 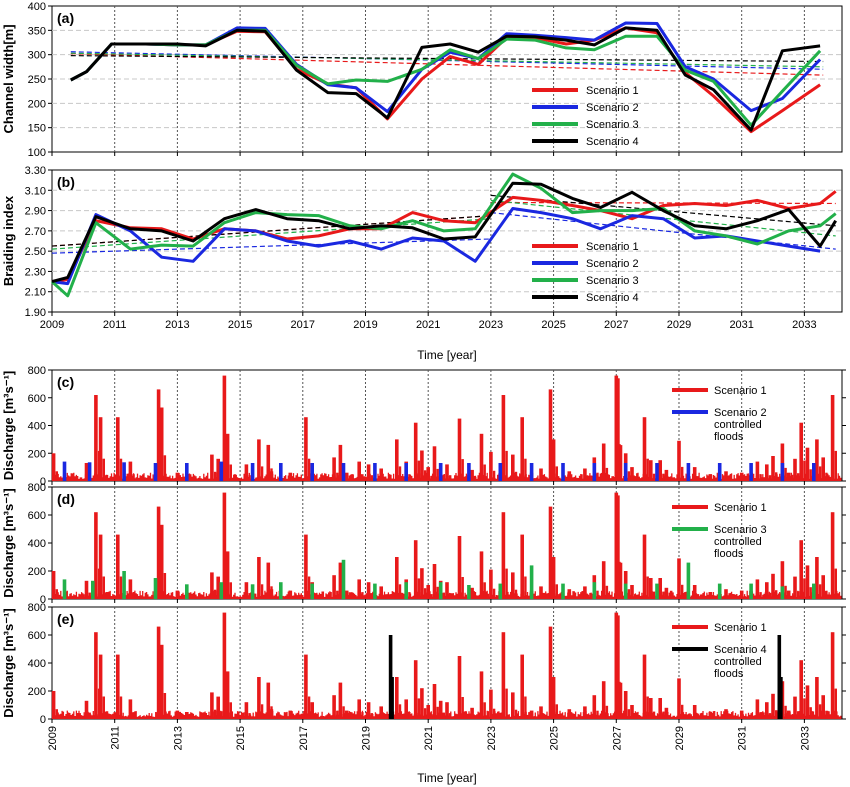 I want to click on panel-a-label: (a), so click(x=65, y=18).